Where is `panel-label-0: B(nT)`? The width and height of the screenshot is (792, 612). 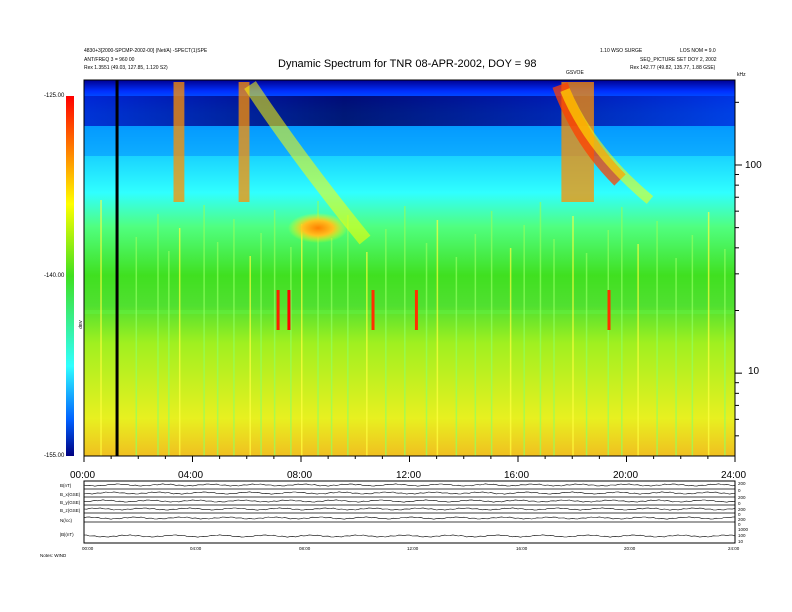
panel-label-0: B(nT) is located at coordinates (66, 485).